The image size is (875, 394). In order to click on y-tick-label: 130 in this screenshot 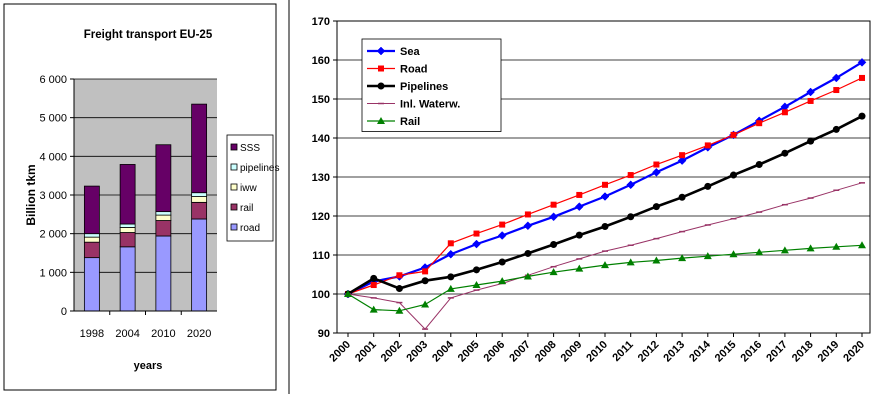, I will do `click(321, 178)`.